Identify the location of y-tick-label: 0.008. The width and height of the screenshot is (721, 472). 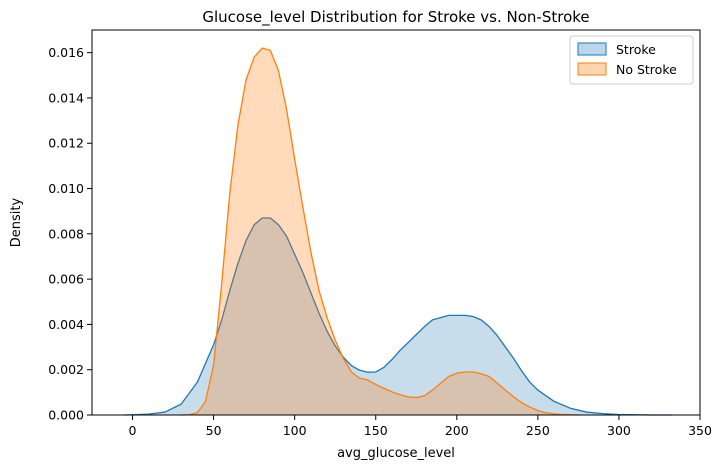
(66, 233).